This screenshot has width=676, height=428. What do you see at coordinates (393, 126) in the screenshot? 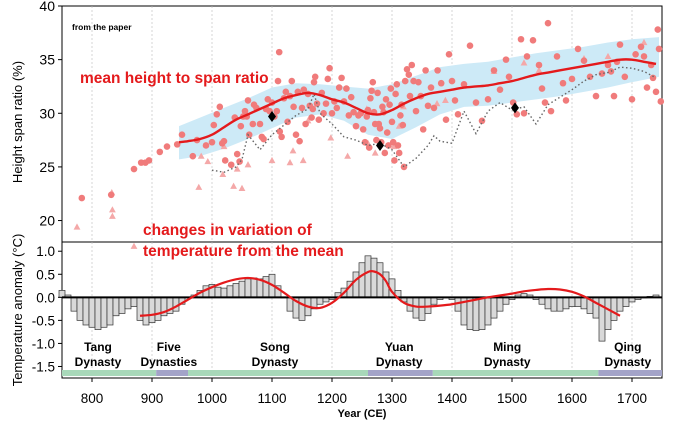
I see `diamond-markers` at bounding box center [393, 126].